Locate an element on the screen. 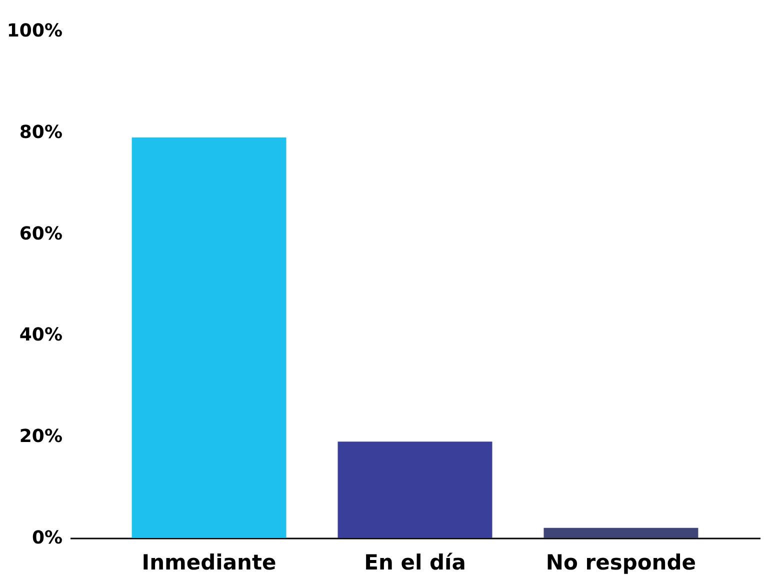 This screenshot has width=773, height=584. y-tick-label: 40% is located at coordinates (40, 335).